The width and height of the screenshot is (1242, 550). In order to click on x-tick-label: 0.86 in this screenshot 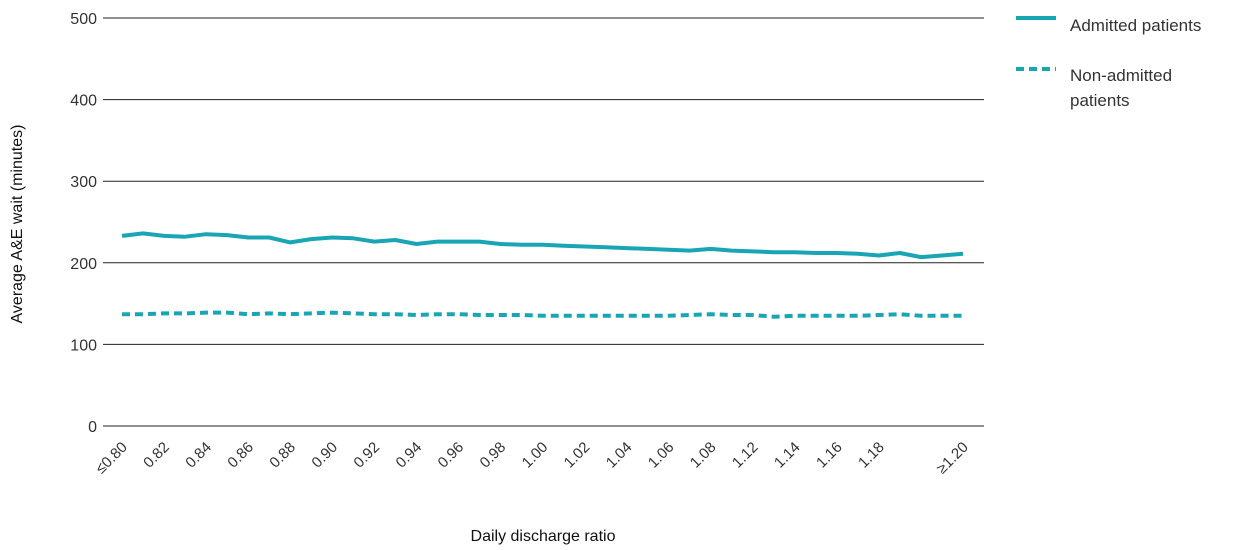, I will do `click(240, 455)`.